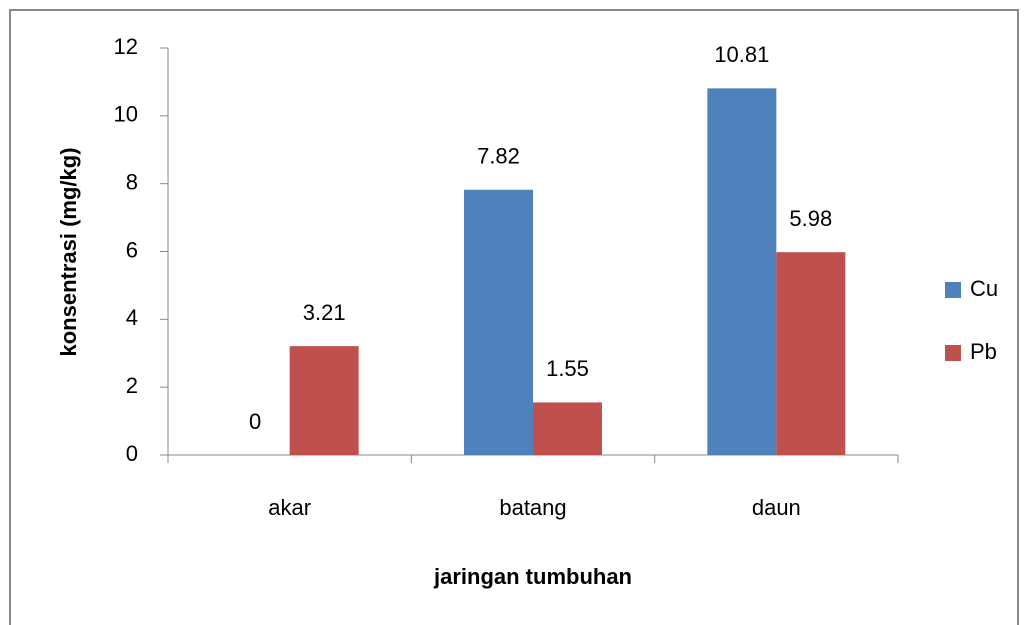 This screenshot has height=625, width=1026. Describe the element at coordinates (776, 507) in the screenshot. I see `x-tick-label: daun` at that location.